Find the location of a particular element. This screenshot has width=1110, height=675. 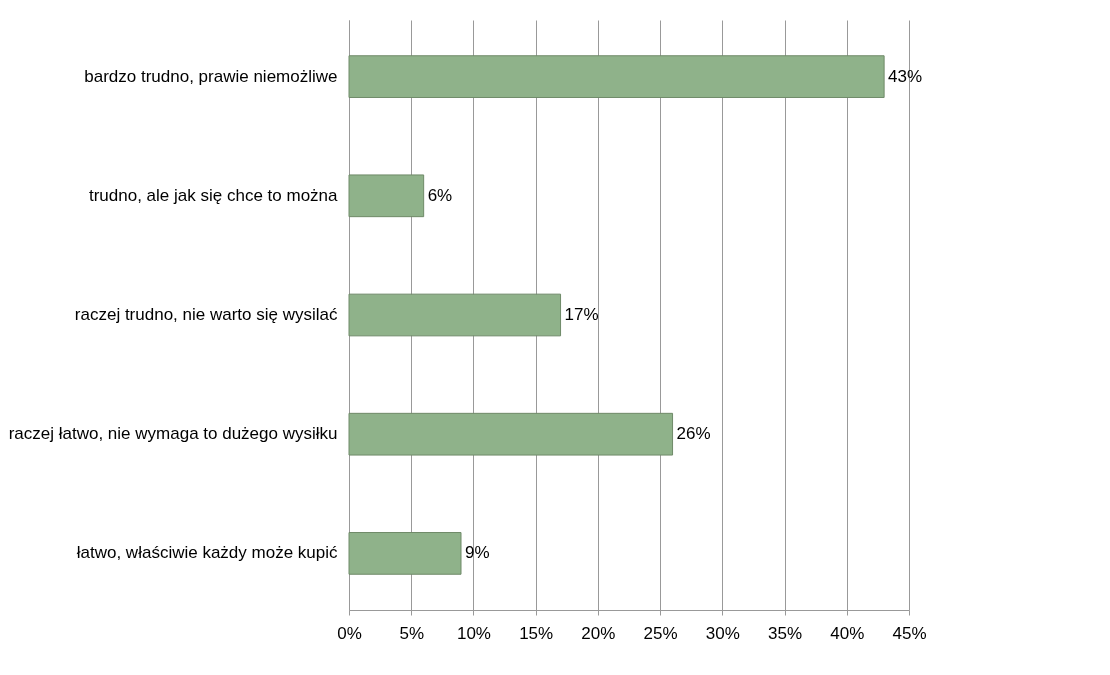

x-tick-label: 30% is located at coordinates (722, 633).